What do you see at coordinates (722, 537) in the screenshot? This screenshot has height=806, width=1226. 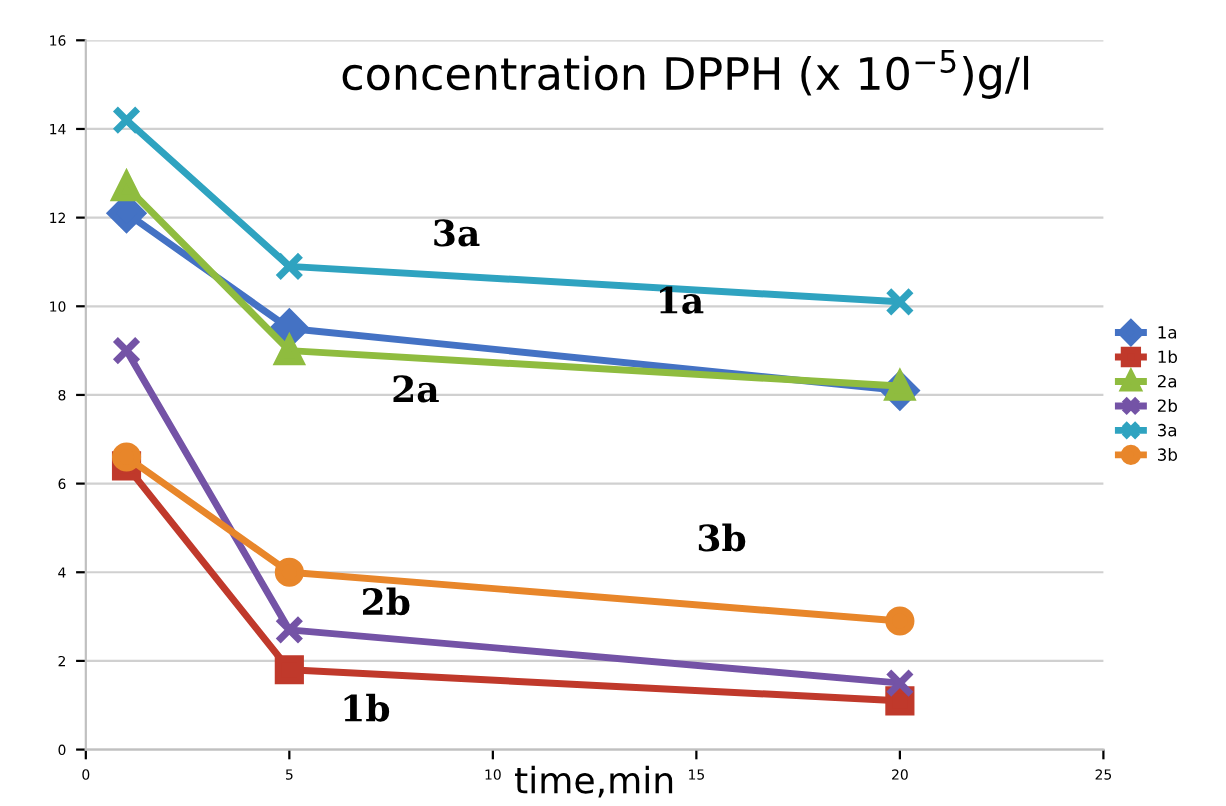 I see `annotation: 3b` at bounding box center [722, 537].